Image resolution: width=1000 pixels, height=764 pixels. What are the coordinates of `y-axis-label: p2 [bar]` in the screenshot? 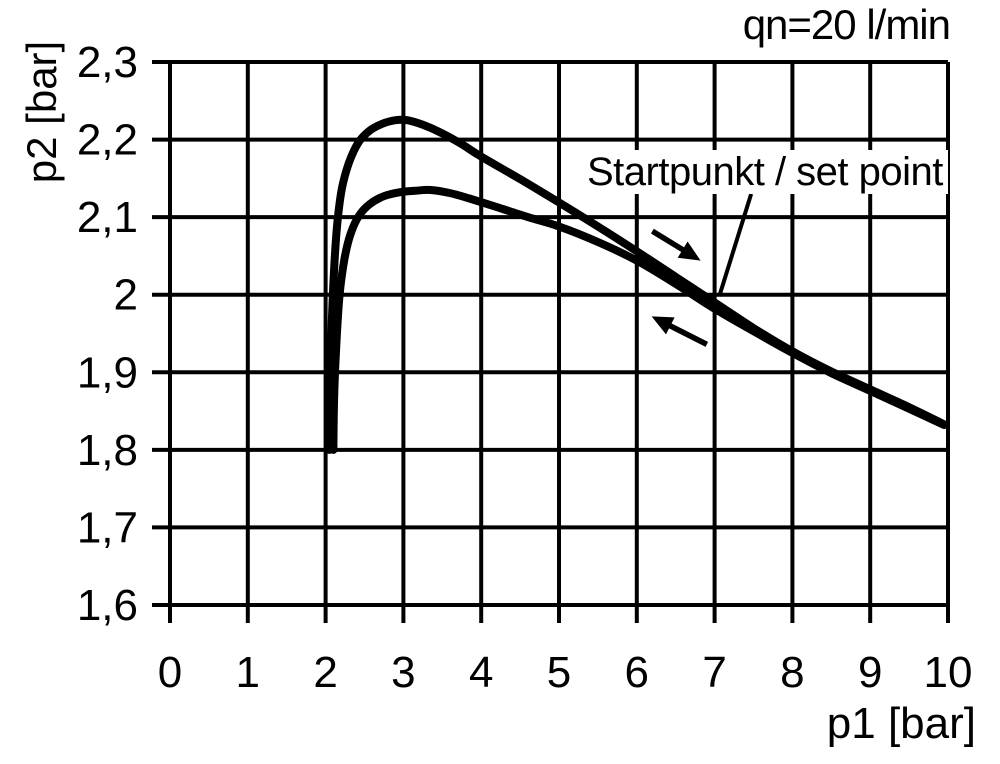 It's located at (41, 112).